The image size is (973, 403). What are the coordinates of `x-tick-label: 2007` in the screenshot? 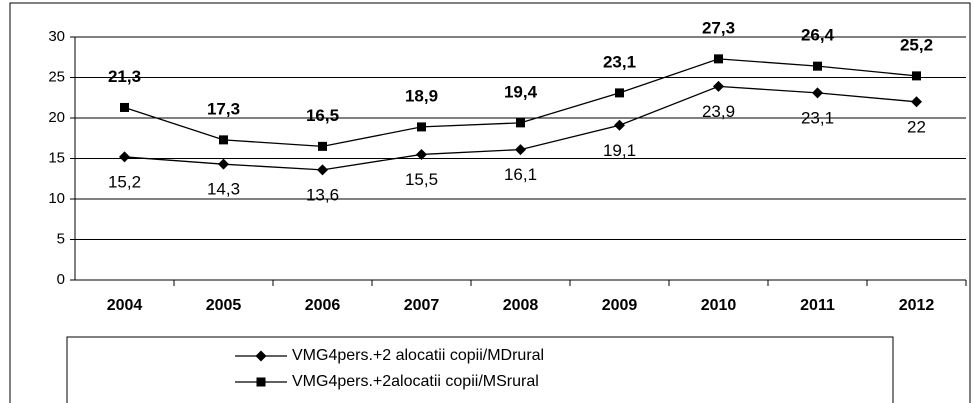 It's located at (422, 305).